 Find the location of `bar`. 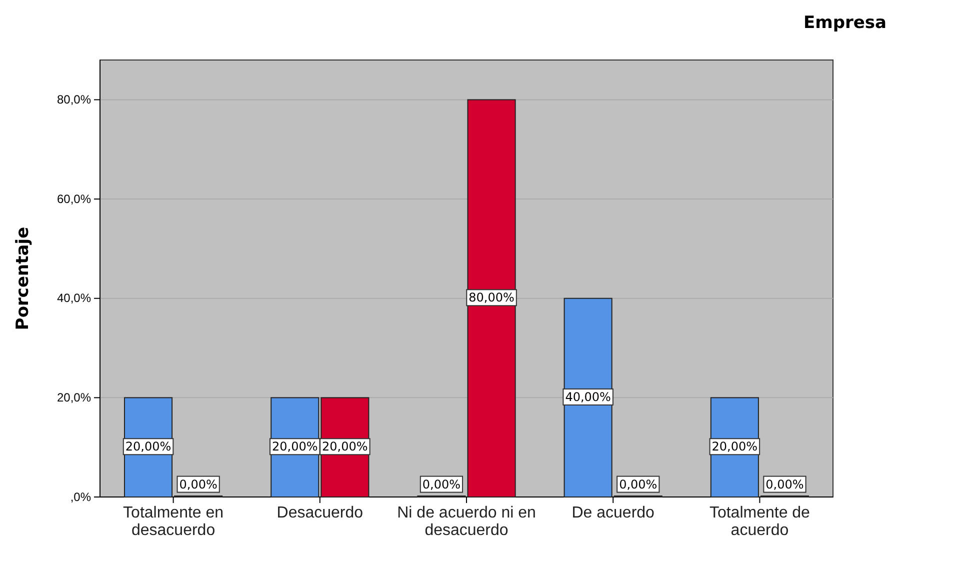

bar is located at coordinates (491, 298).